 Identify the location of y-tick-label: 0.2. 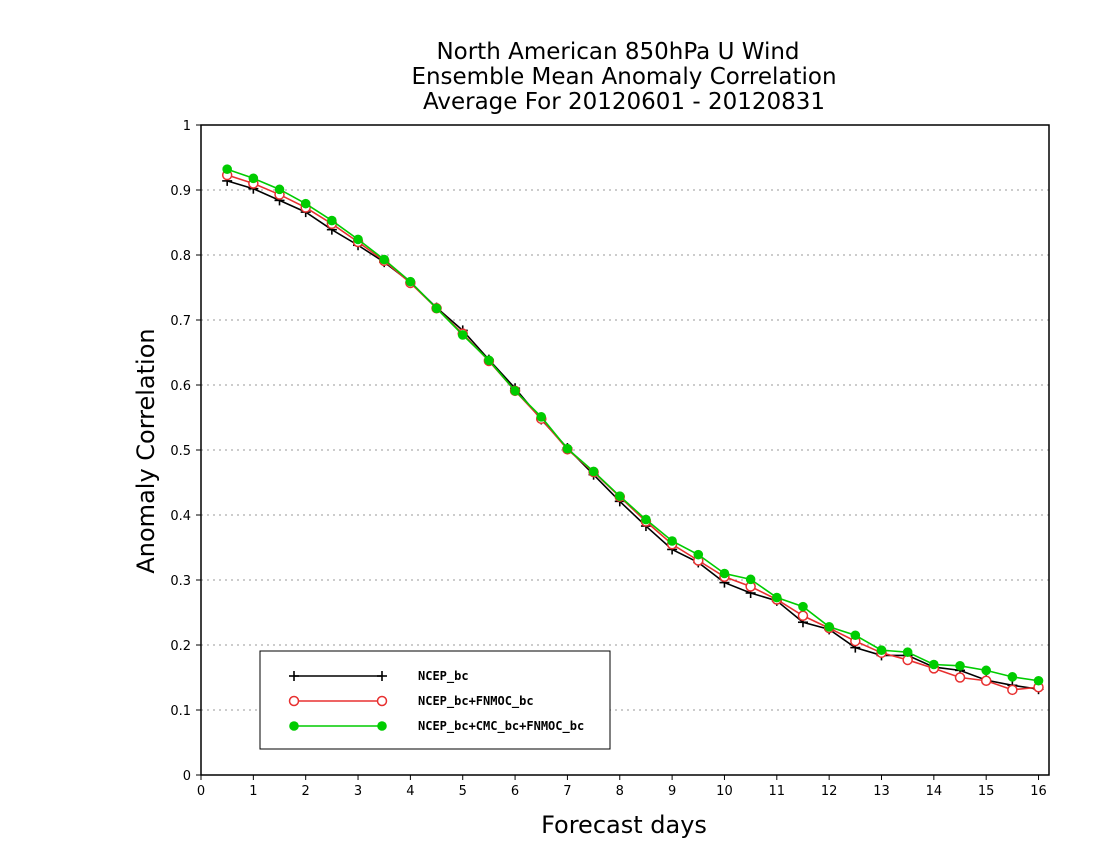
(180, 646).